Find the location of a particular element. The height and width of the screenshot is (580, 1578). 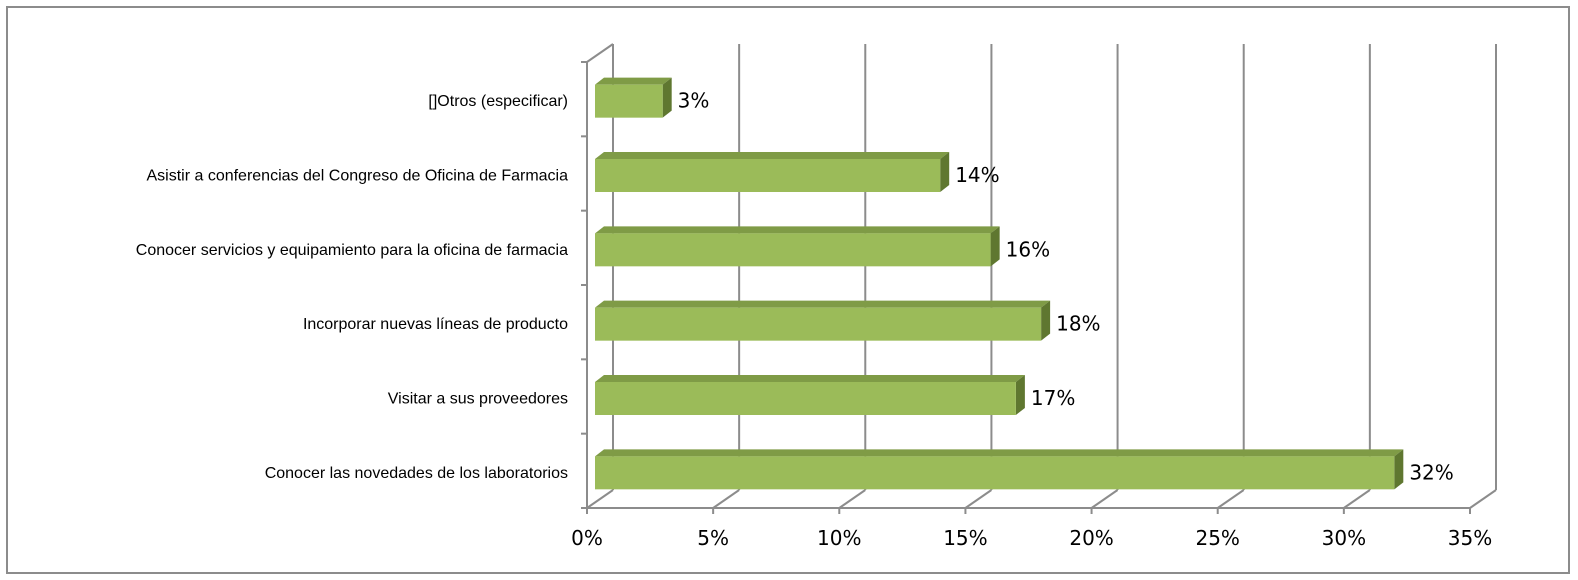

x-axis-tick-labels: 0% 5% 10% 15% 20% 25% 30% 35% is located at coordinates (1031, 538).